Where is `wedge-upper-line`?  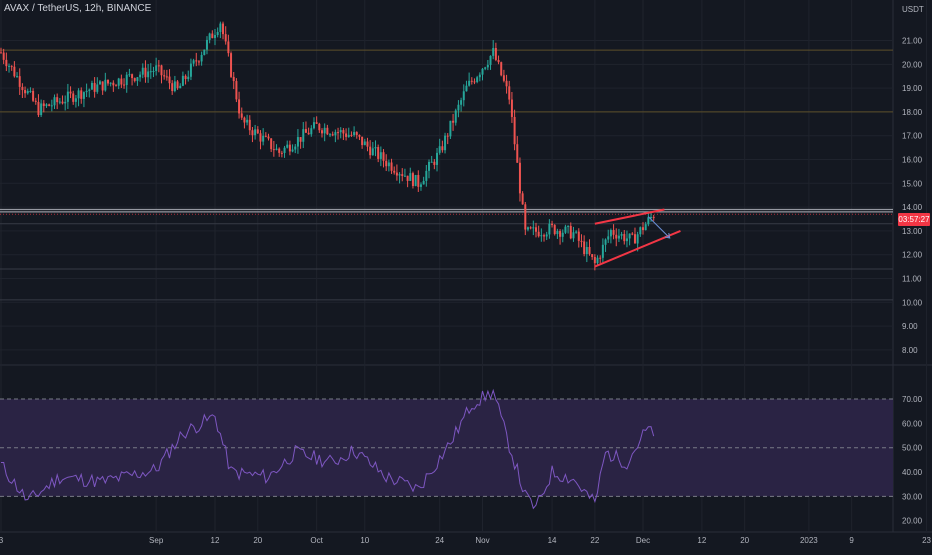 wedge-upper-line is located at coordinates (629, 216).